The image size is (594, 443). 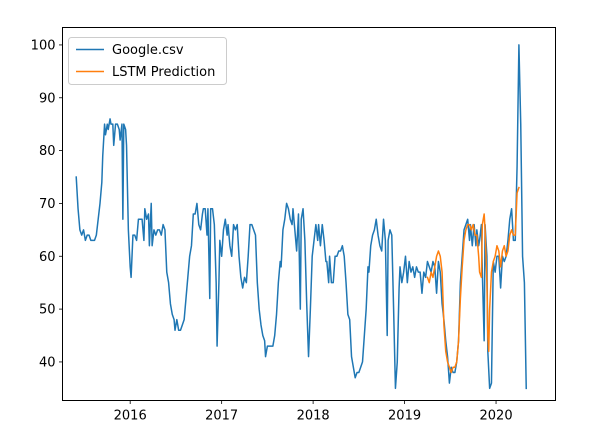 I want to click on legend-box, so click(x=147, y=61).